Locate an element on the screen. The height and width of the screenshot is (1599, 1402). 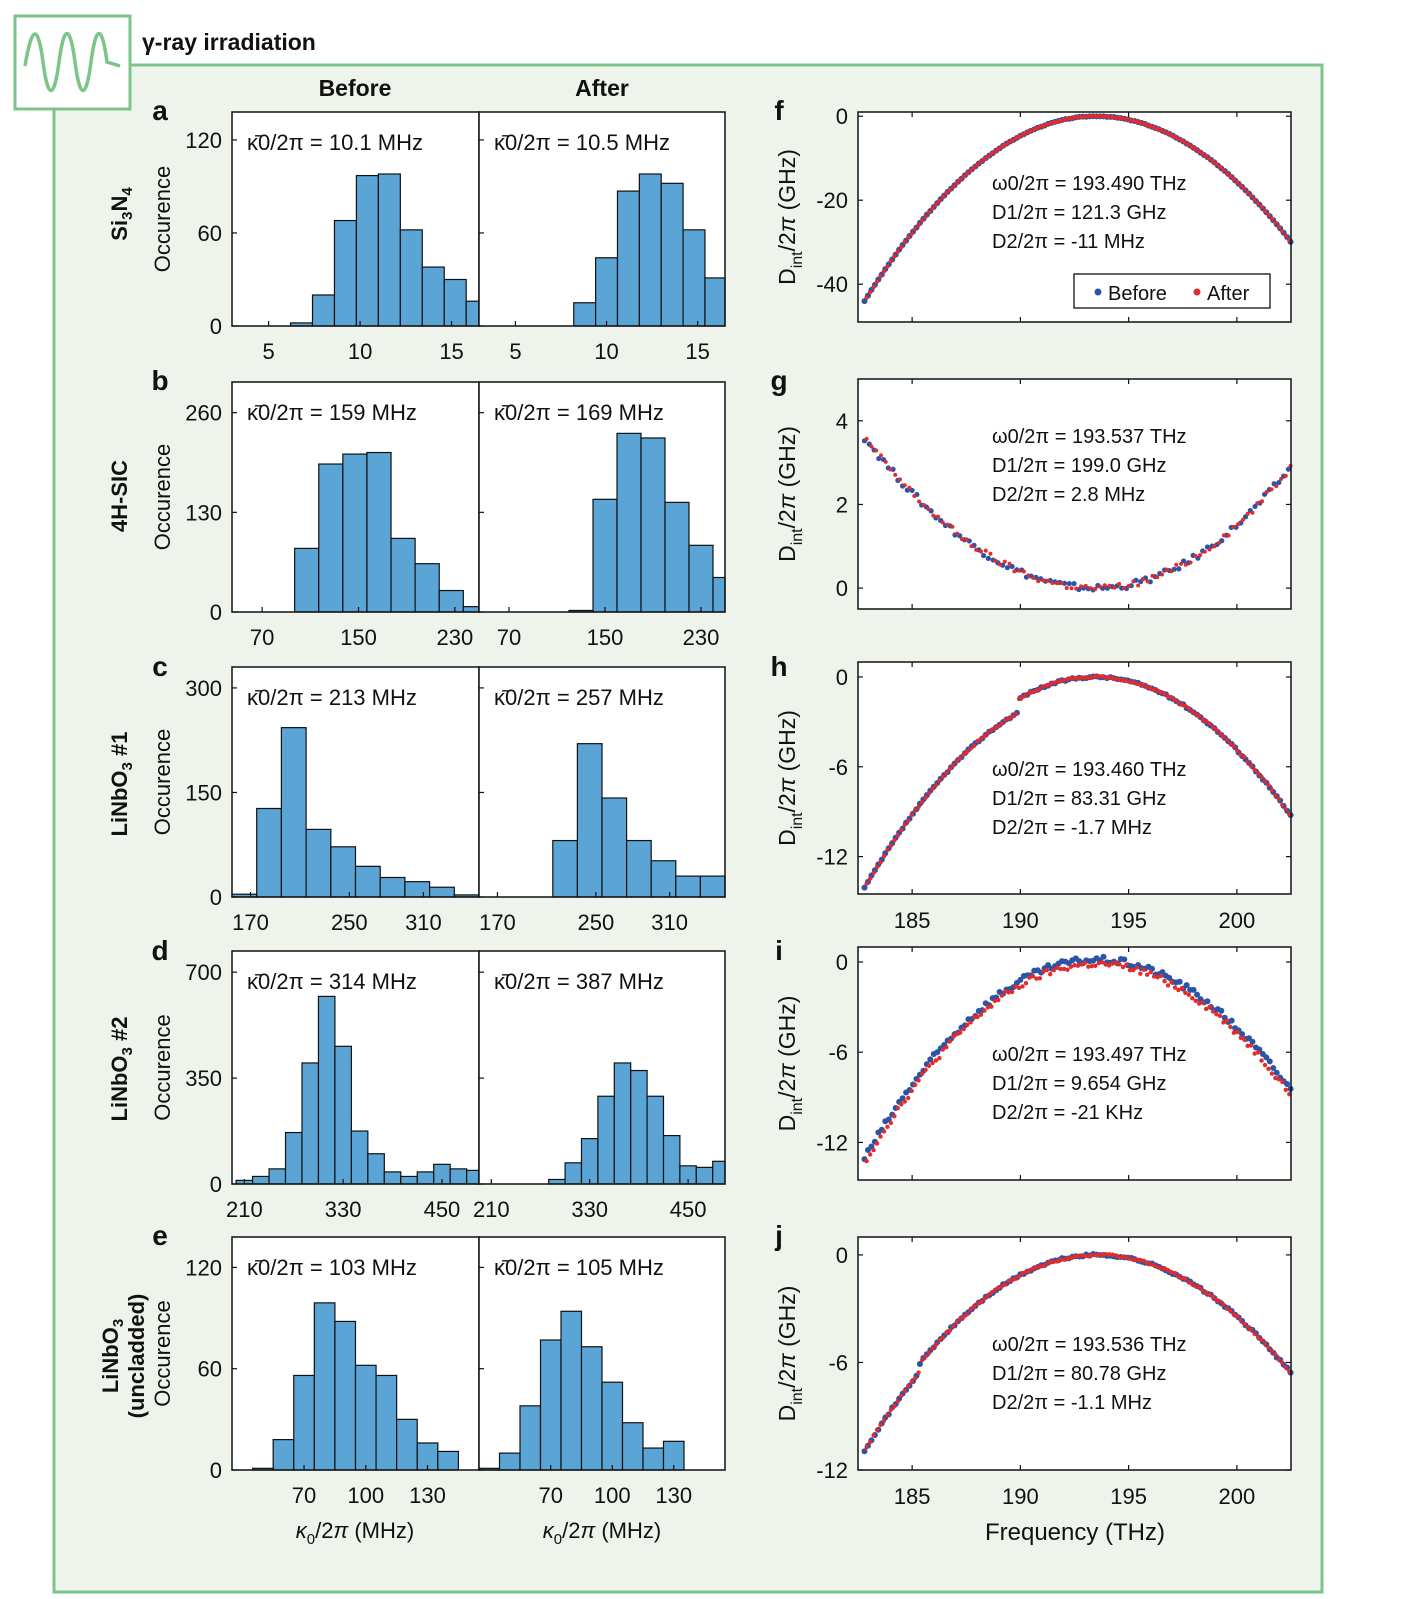
x-tick-label: 310 is located at coordinates (669, 922).